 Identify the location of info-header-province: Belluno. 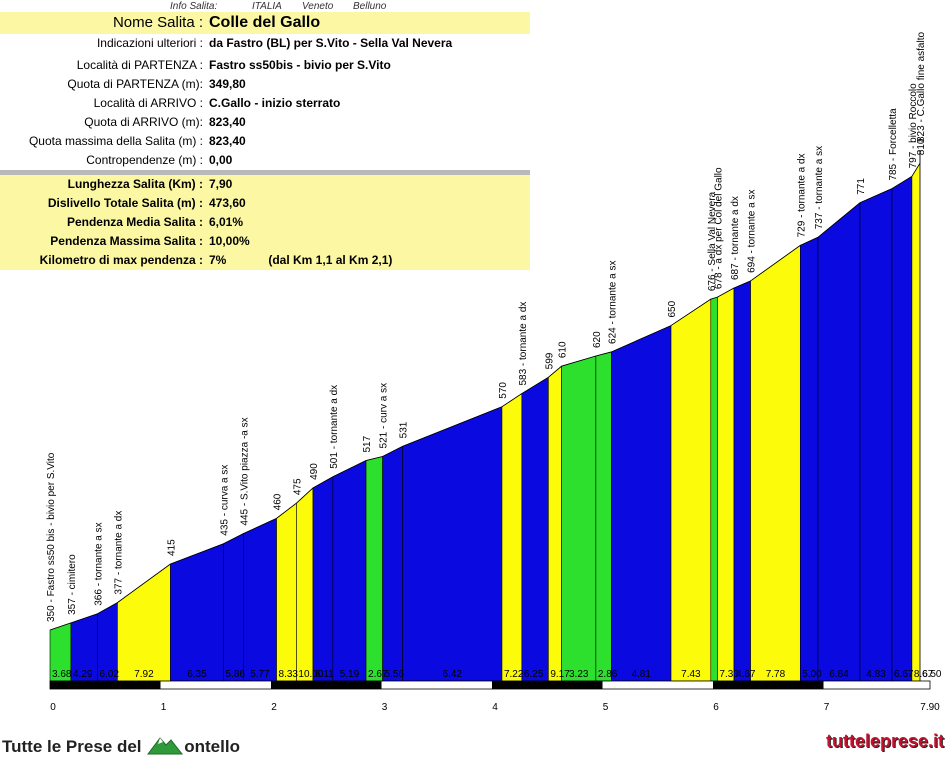
(370, 6).